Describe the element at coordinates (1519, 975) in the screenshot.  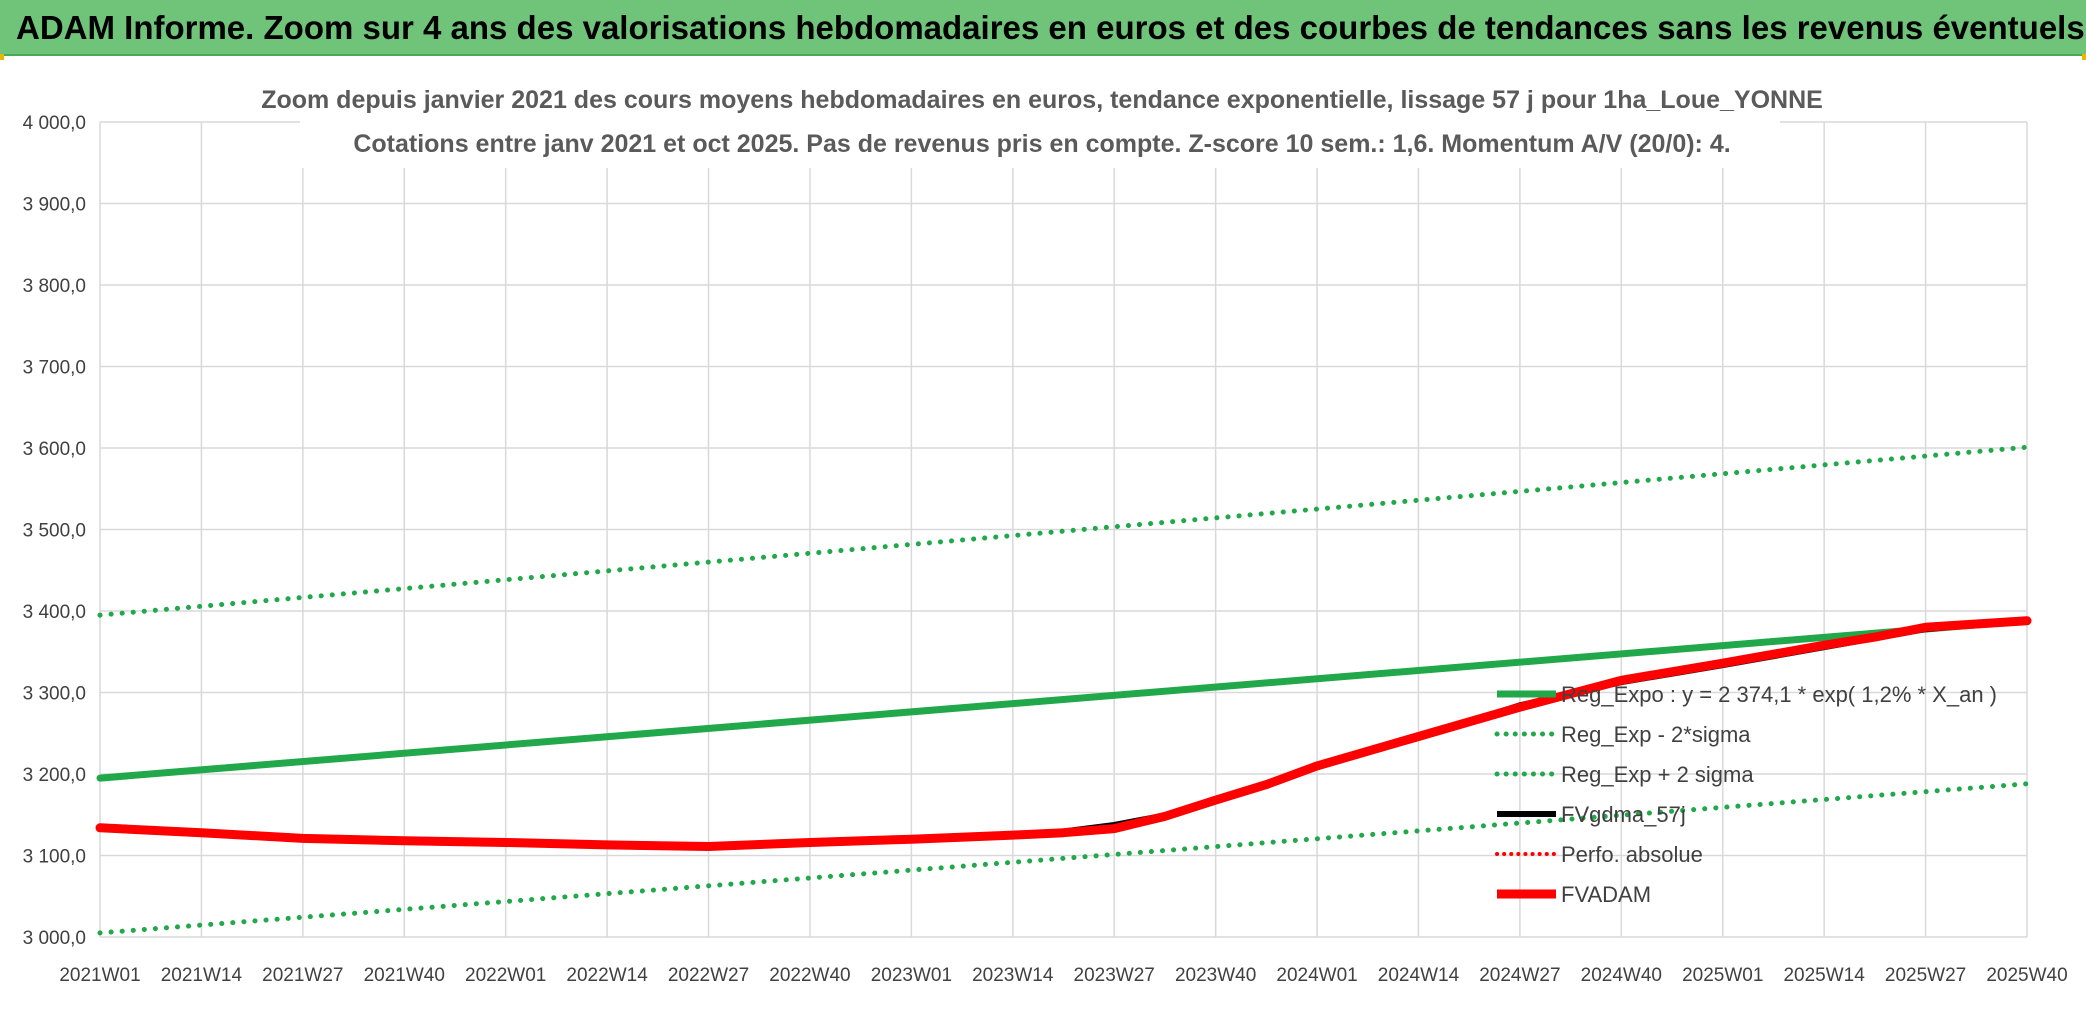
I see `x-tick-label: 2024W27` at that location.